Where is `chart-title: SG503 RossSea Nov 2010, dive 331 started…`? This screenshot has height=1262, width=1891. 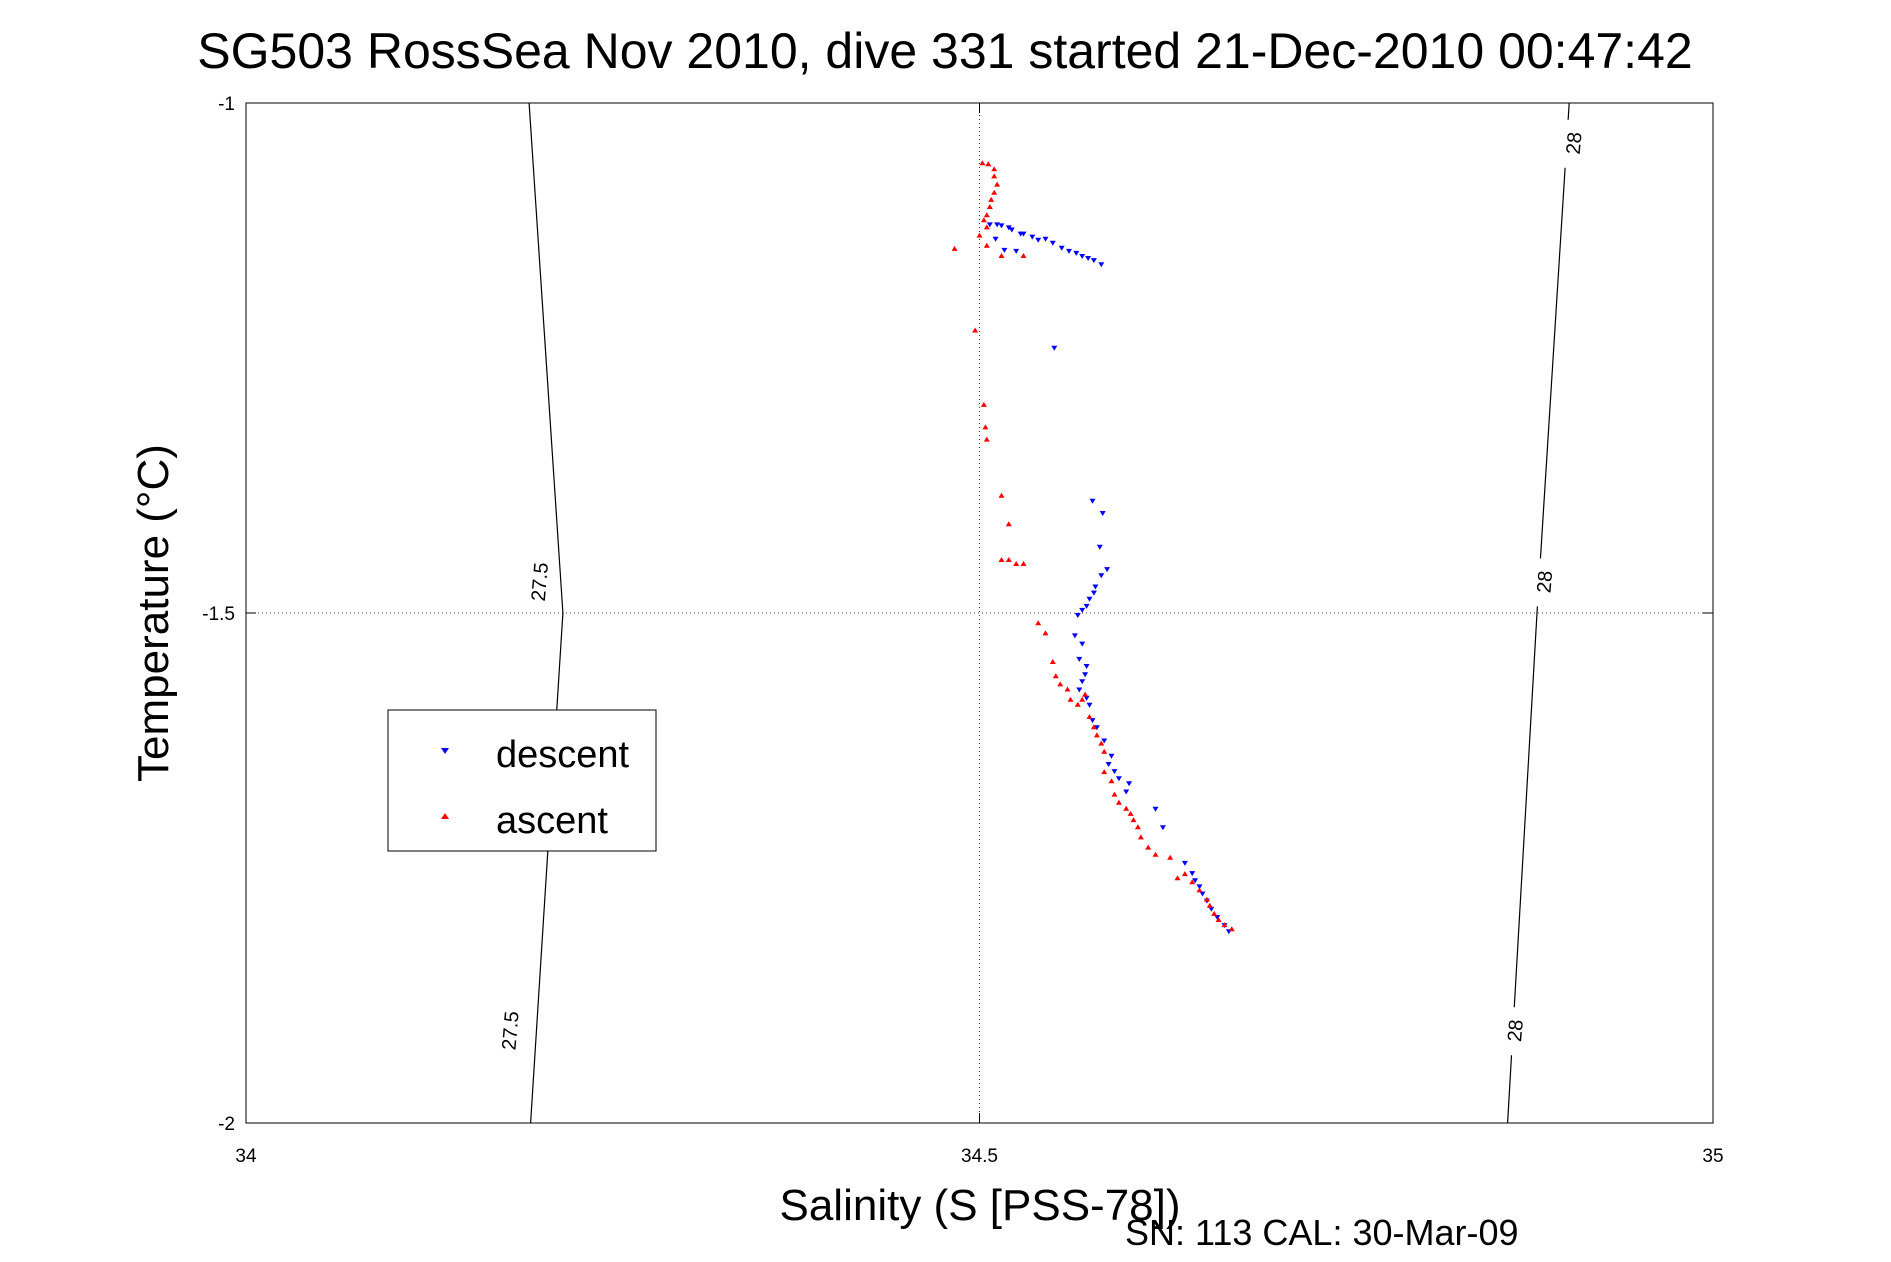
chart-title: SG503 RossSea Nov 2010, dive 331 started… is located at coordinates (944, 51).